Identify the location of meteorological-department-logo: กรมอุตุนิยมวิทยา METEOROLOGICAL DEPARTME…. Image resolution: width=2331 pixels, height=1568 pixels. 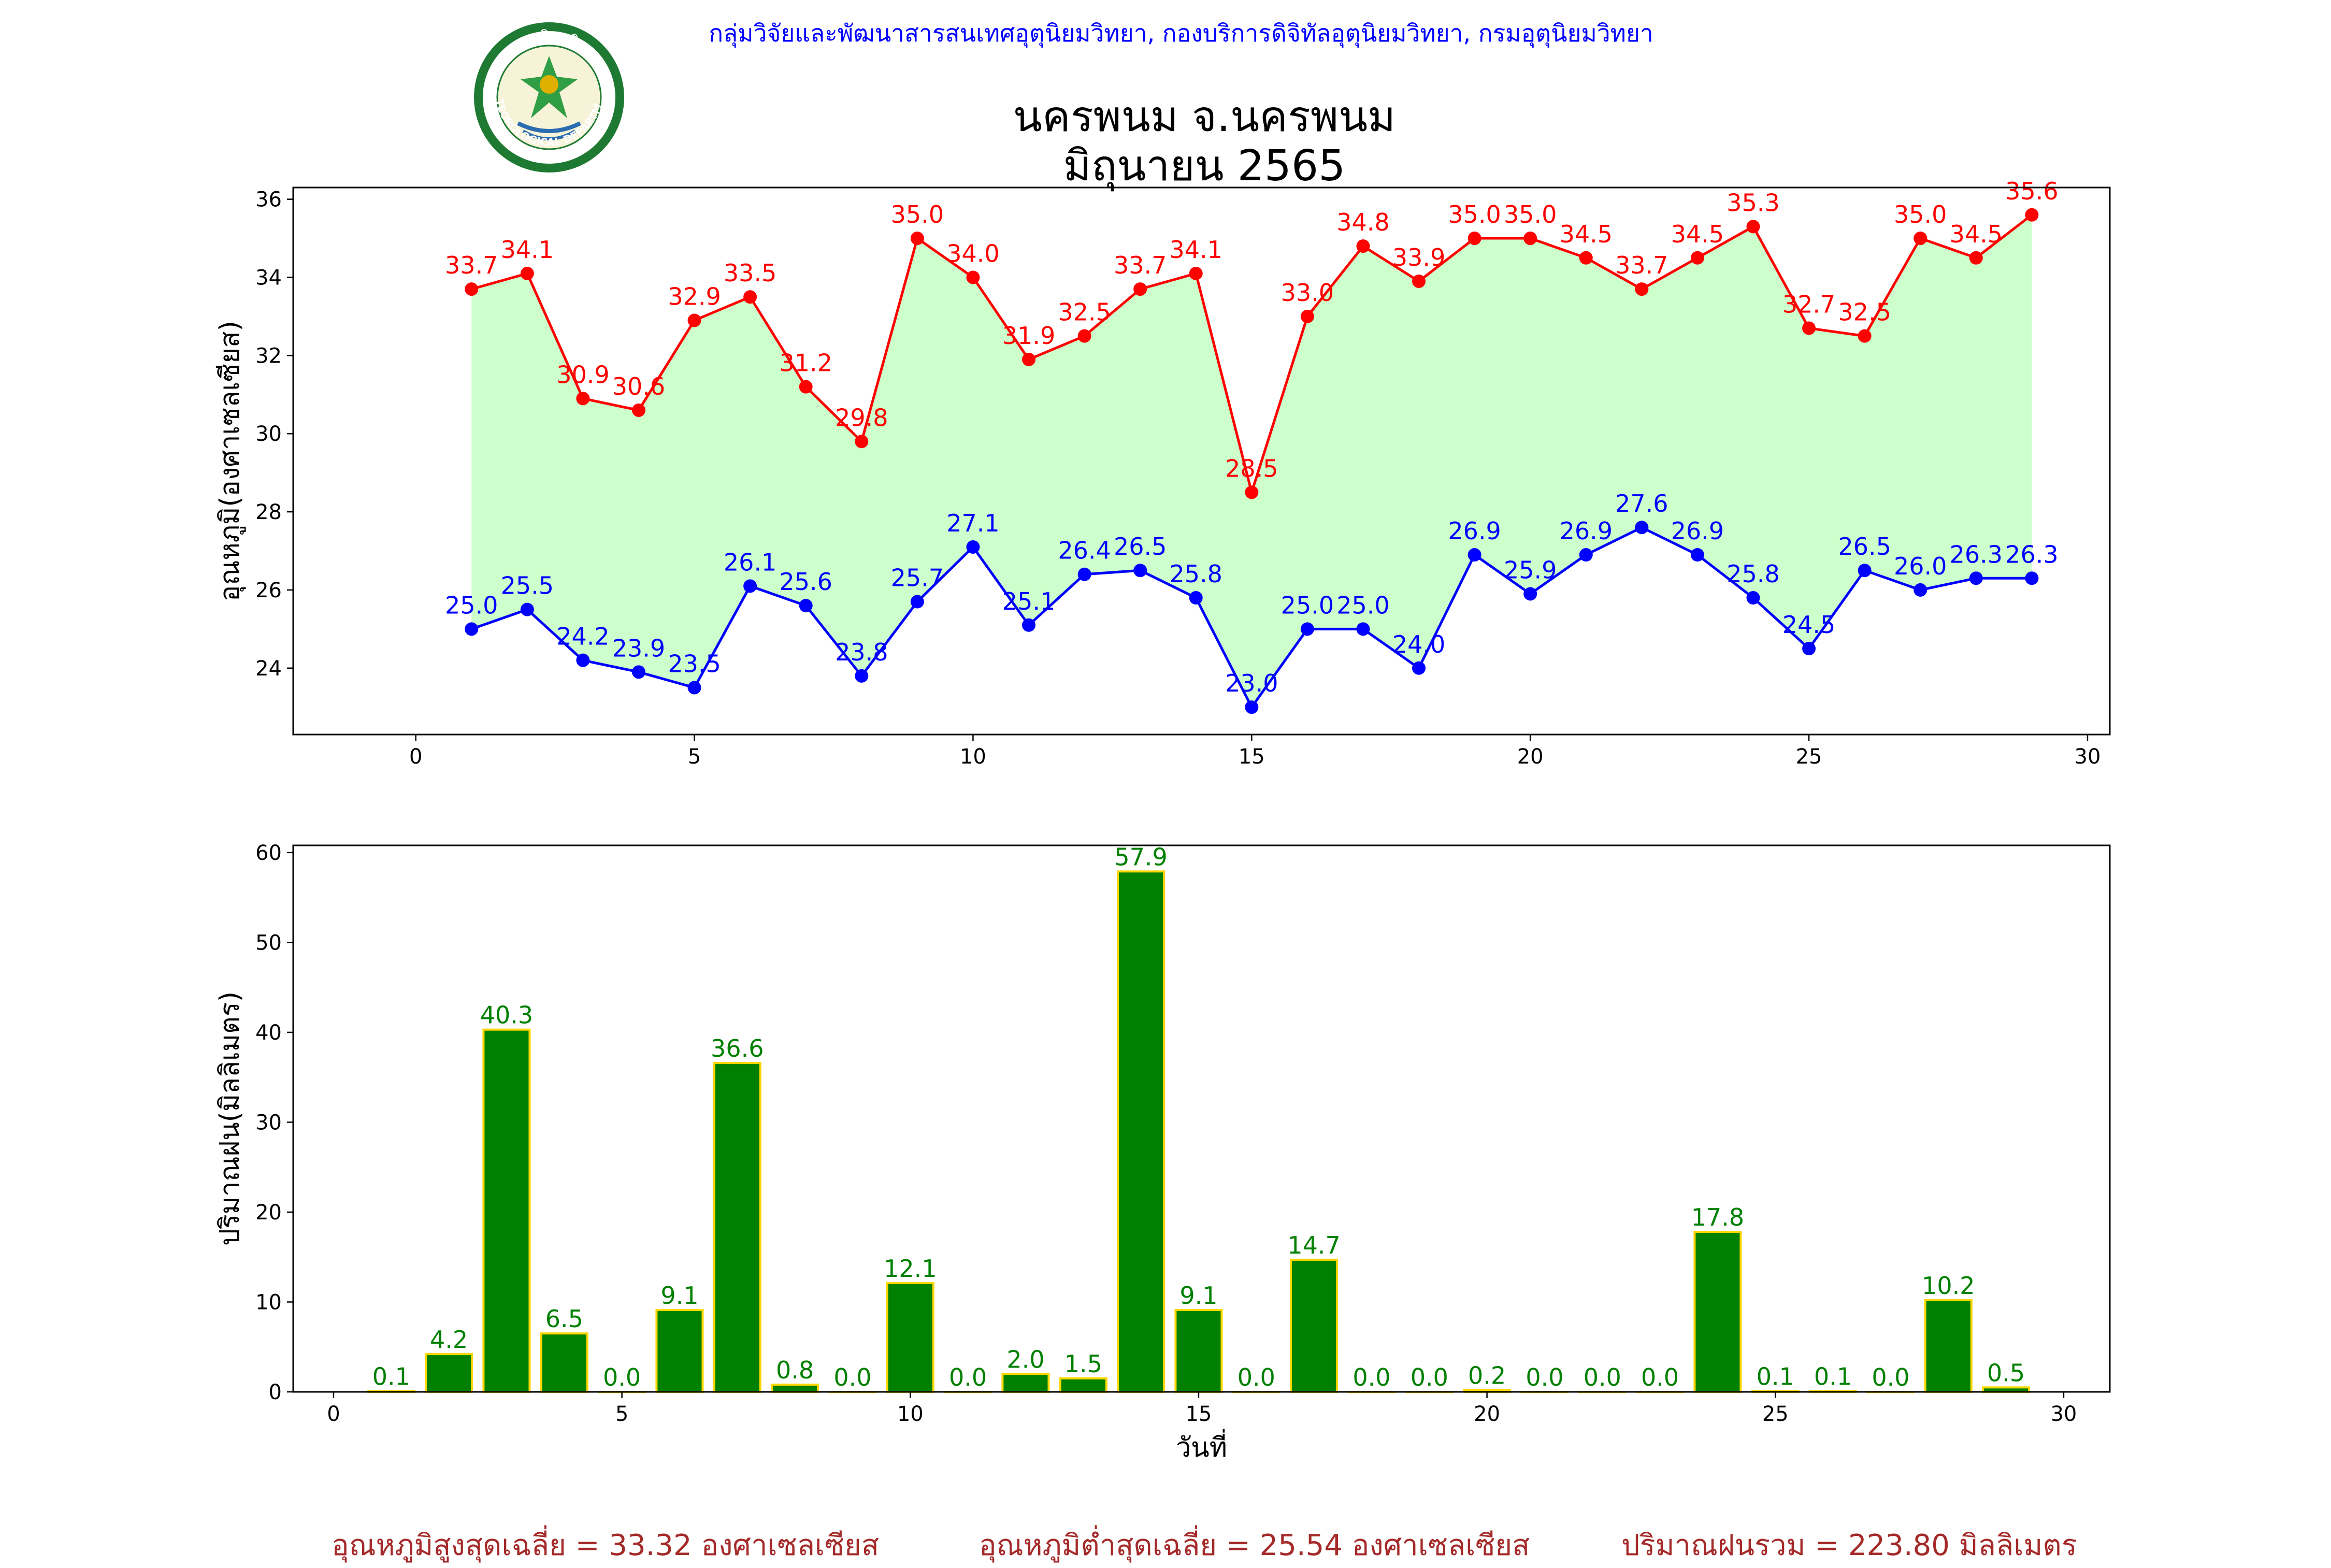
(547, 96).